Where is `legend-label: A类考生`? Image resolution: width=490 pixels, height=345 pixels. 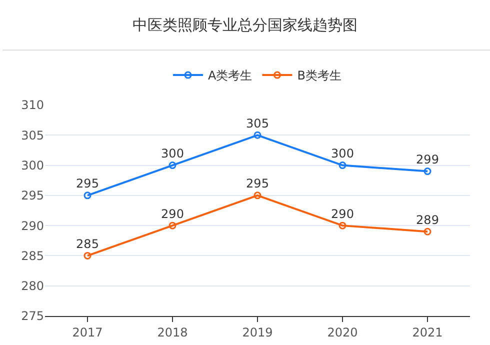
legend-label: A类考生 is located at coordinates (230, 75).